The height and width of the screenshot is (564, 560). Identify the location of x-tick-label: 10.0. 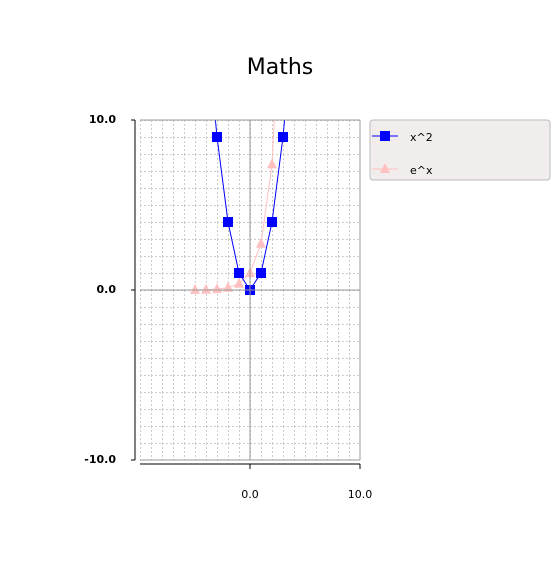
(360, 494).